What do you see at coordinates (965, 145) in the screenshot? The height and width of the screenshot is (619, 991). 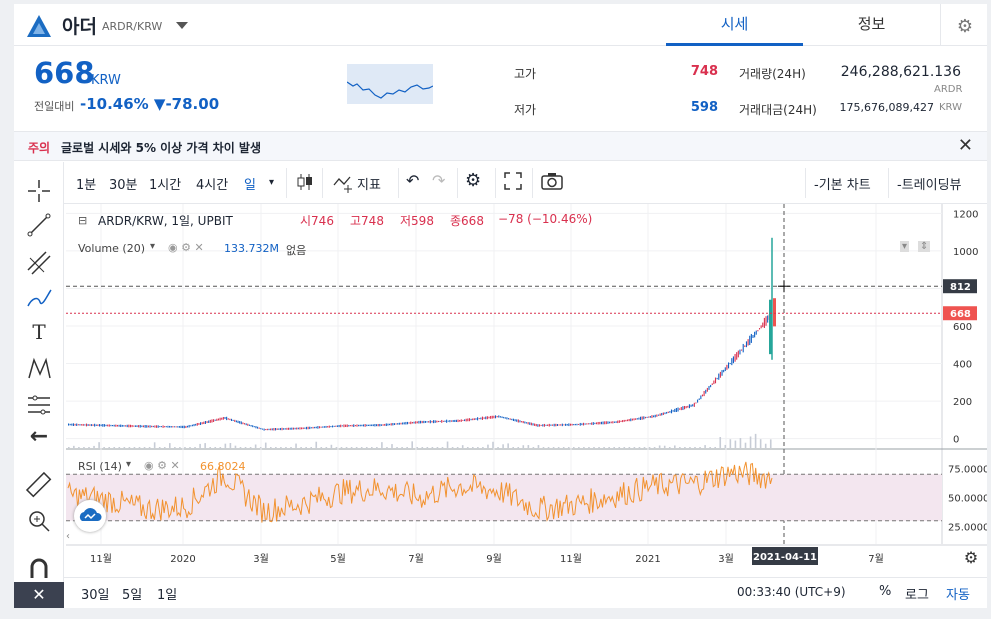 I see `close-icon: ✕` at bounding box center [965, 145].